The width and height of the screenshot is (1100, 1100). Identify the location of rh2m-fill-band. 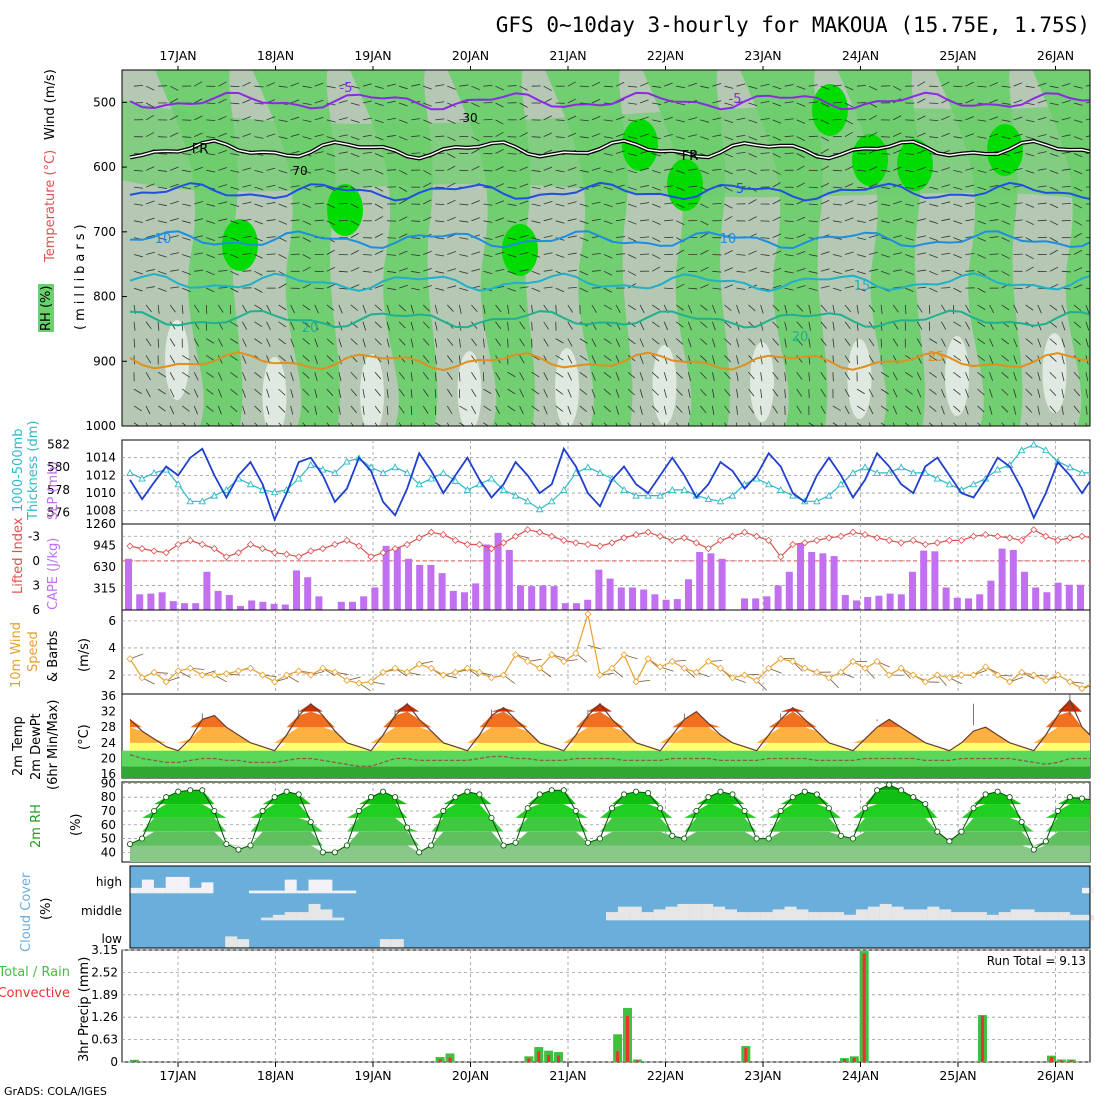
(610, 824).